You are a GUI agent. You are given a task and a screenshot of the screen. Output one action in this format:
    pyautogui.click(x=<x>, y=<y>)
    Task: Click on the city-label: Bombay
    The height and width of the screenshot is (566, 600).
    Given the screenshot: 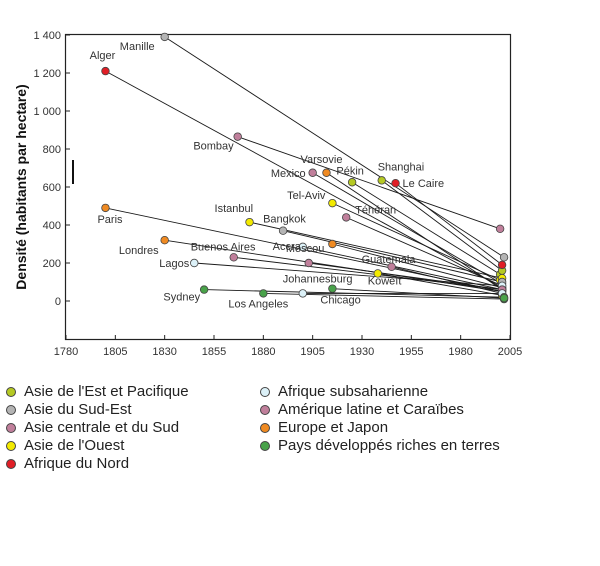 What is the action you would take?
    pyautogui.click(x=213, y=147)
    